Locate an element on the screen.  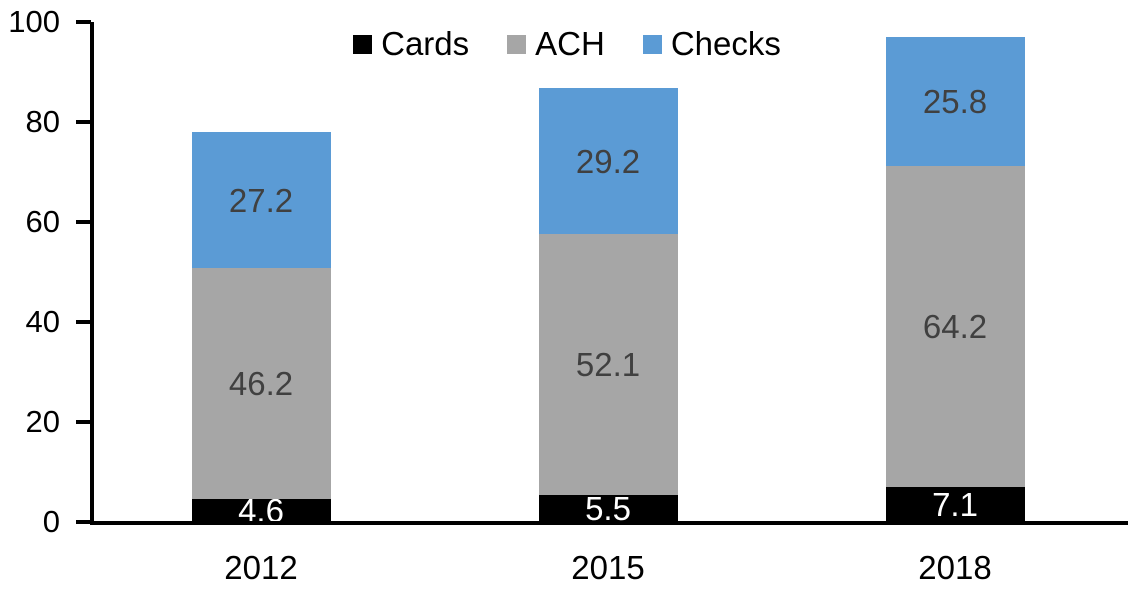
bar-value-label: 27.2 is located at coordinates (261, 200).